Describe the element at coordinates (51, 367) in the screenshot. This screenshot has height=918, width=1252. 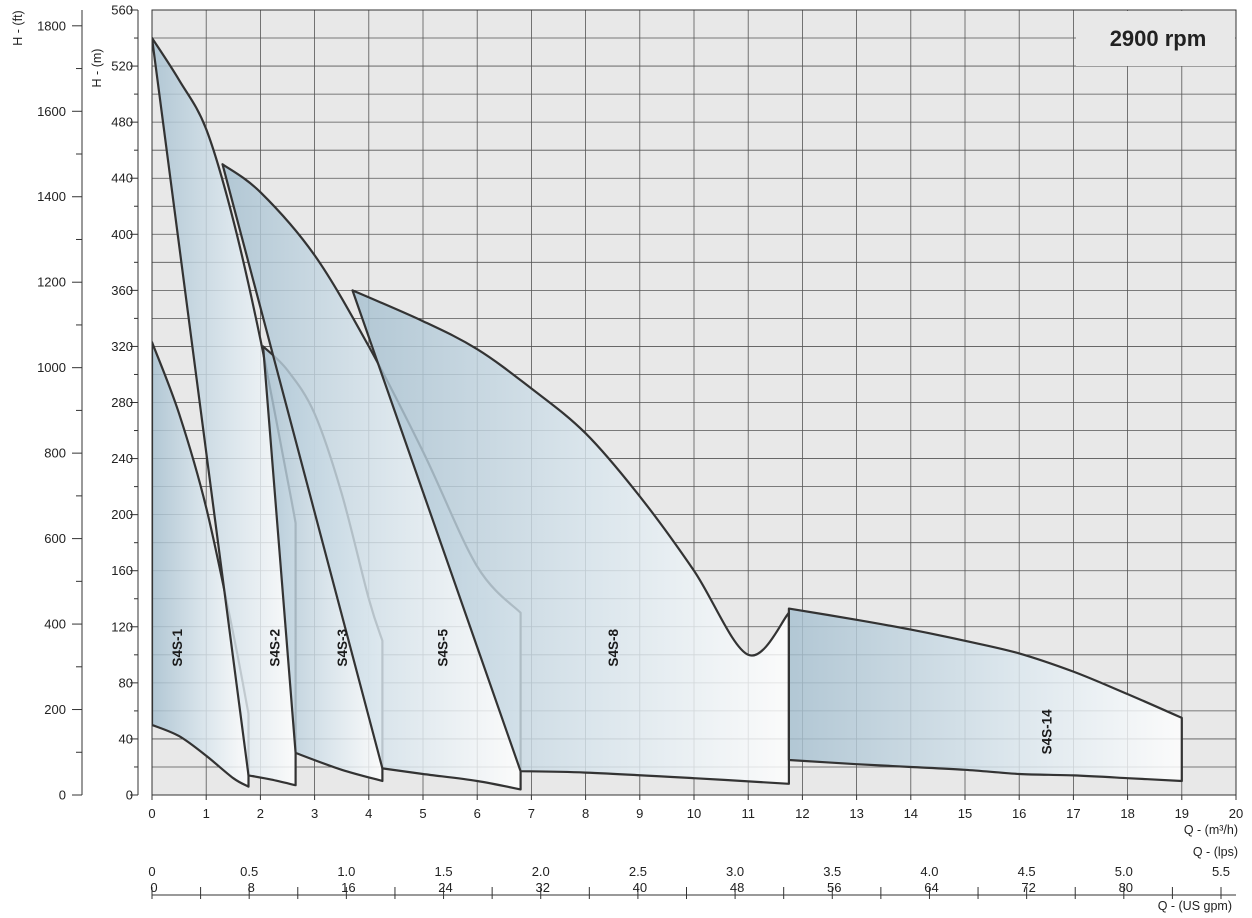
I see `y2-tick-label: 1000` at that location.